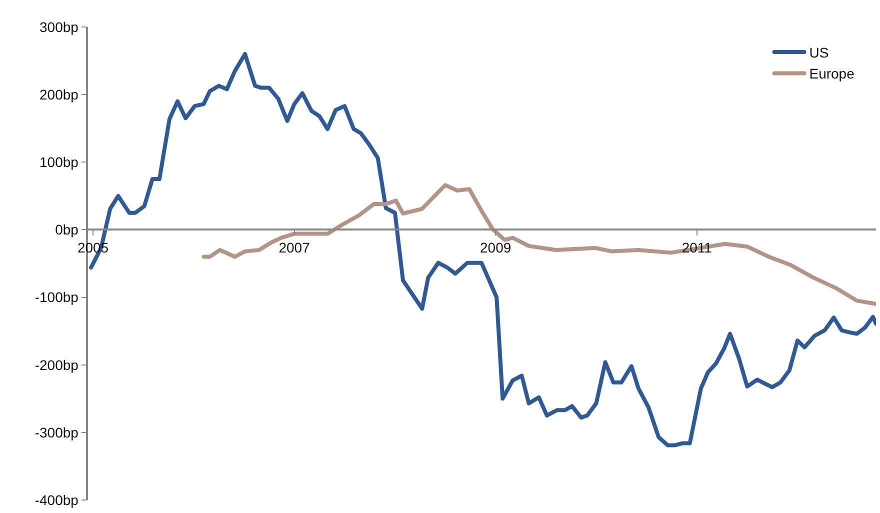  Describe the element at coordinates (832, 74) in the screenshot. I see `legend-label: Europe` at that location.